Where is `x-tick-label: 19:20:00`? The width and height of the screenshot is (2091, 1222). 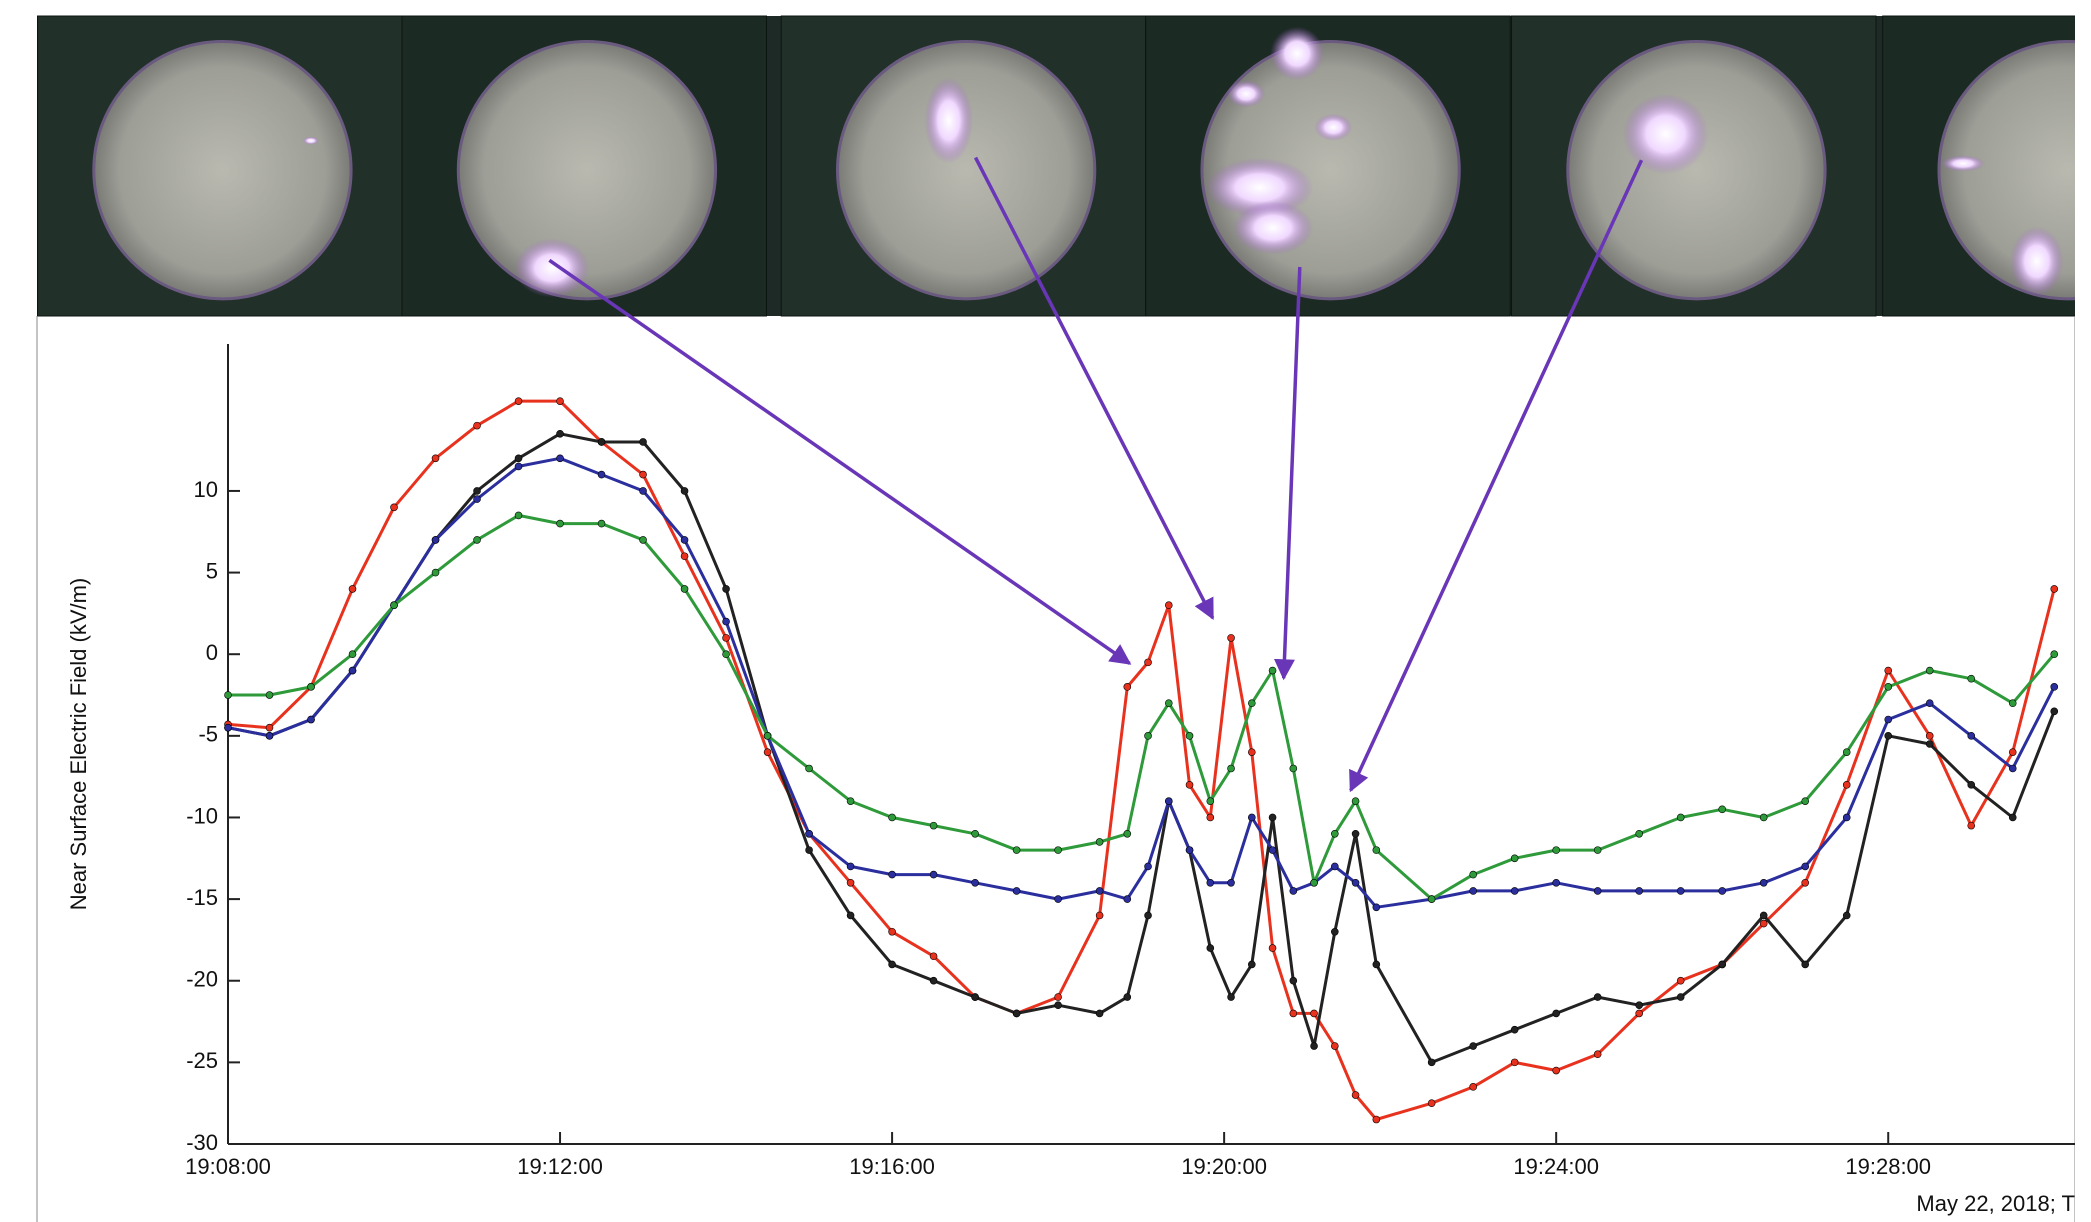
x-tick-label: 19:20:00 is located at coordinates (1224, 1166).